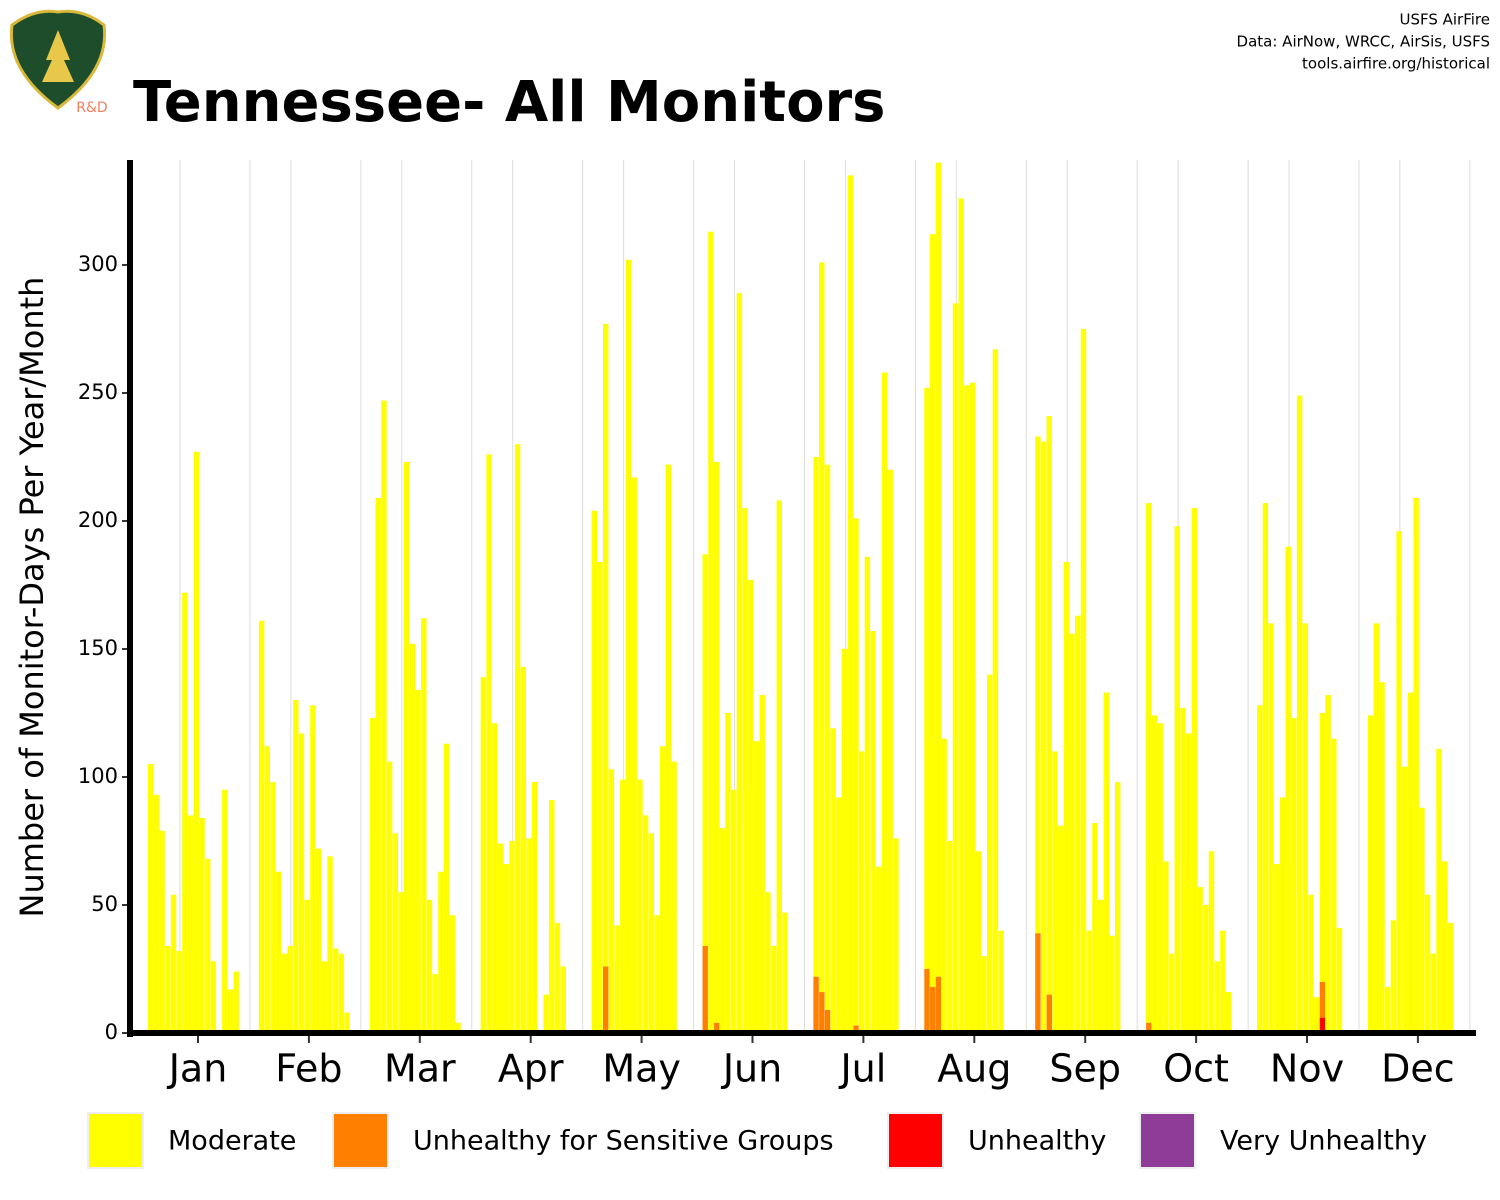 This screenshot has height=1200, width=1500. Describe the element at coordinates (232, 1141) in the screenshot. I see `legend-label: Moderate` at that location.